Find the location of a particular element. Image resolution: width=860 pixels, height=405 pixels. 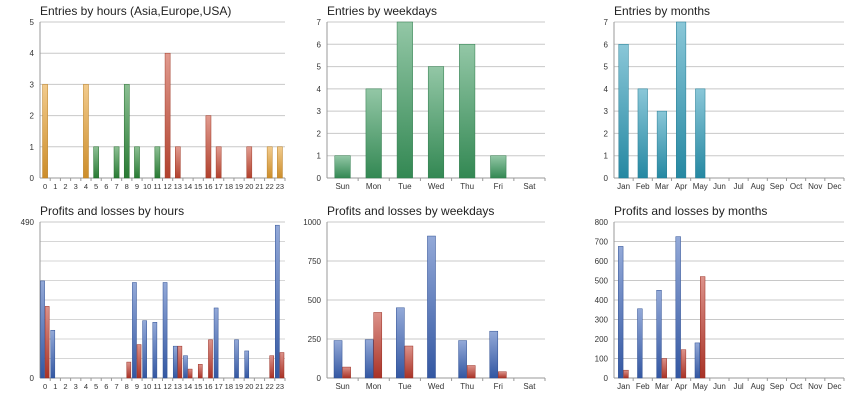

y-tick-label: 300 is located at coordinates (602, 320).